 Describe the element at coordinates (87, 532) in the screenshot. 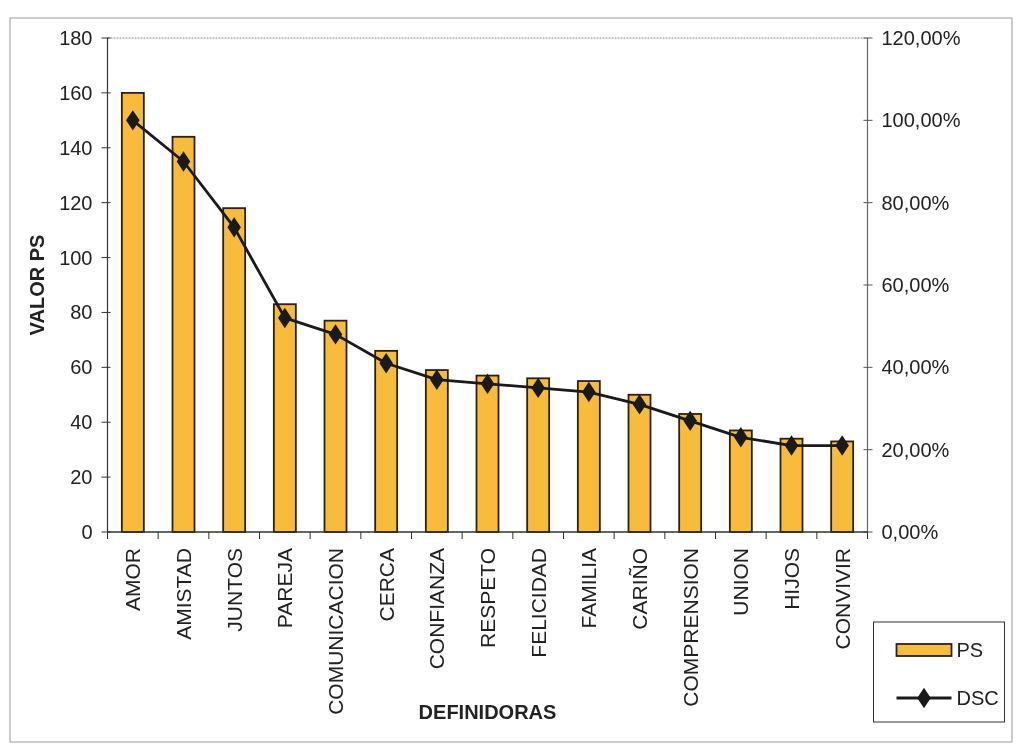

I see `y-tick-label: 0` at that location.